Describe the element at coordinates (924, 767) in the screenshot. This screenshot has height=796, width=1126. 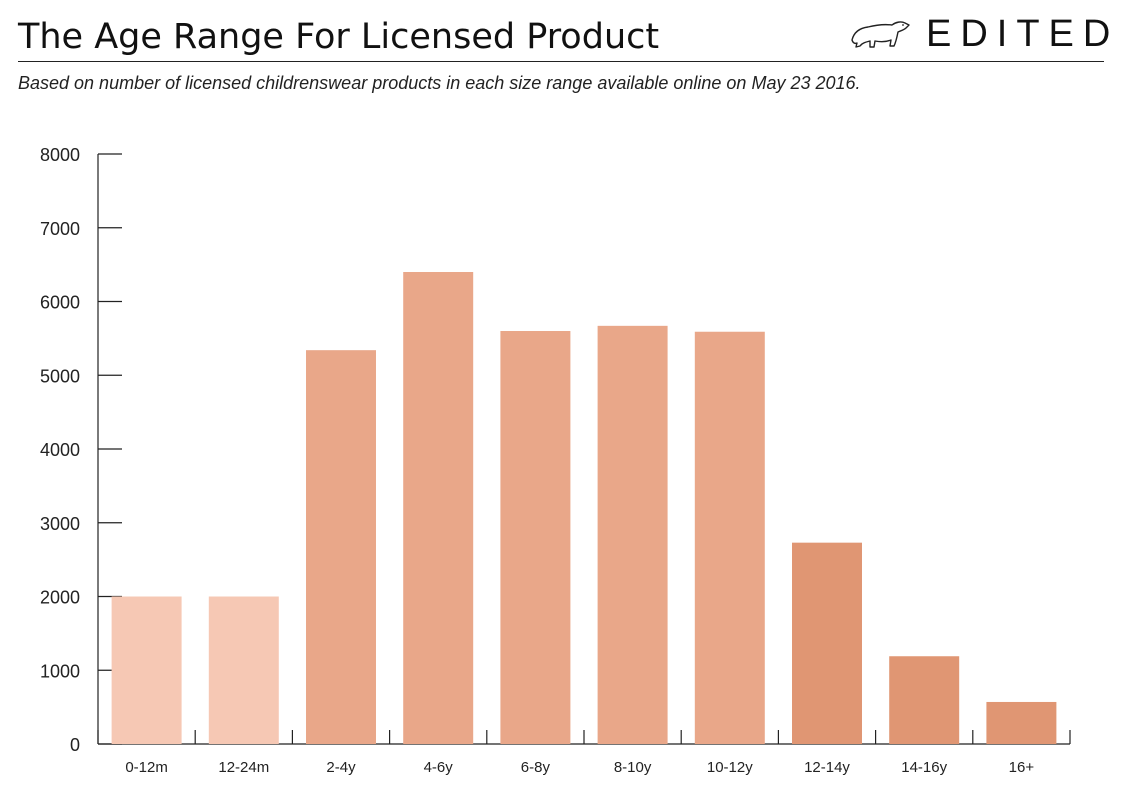
I see `x-tick-label: 14-16y` at that location.